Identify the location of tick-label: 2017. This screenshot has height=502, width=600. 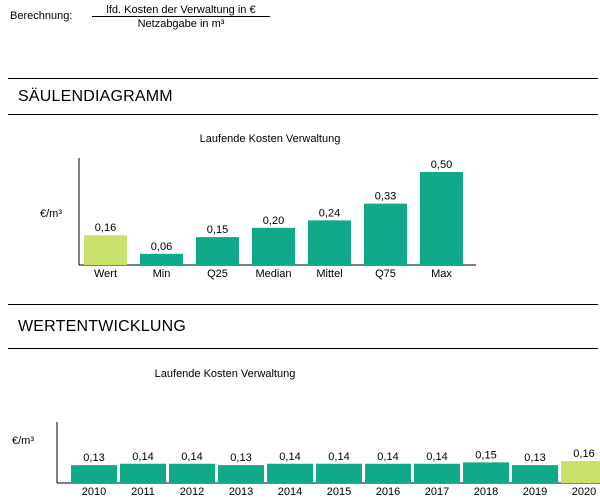
(437, 492).